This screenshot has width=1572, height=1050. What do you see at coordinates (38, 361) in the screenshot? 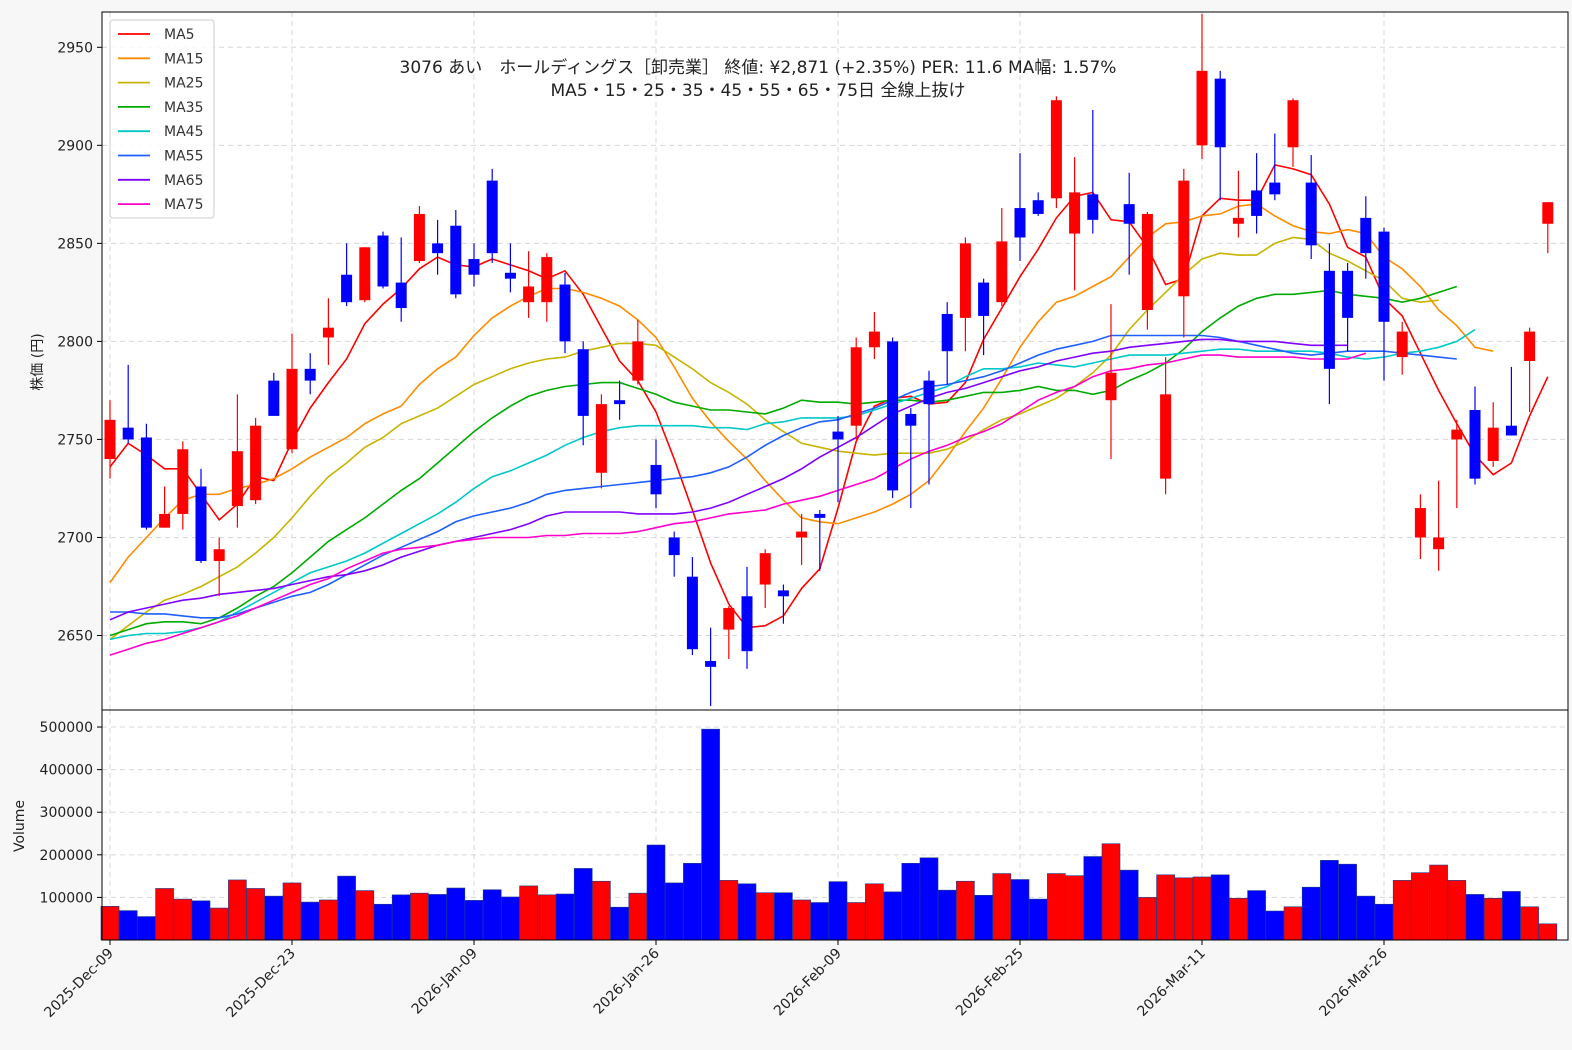
I see `price-axis-label: 株価 (円)` at bounding box center [38, 361].